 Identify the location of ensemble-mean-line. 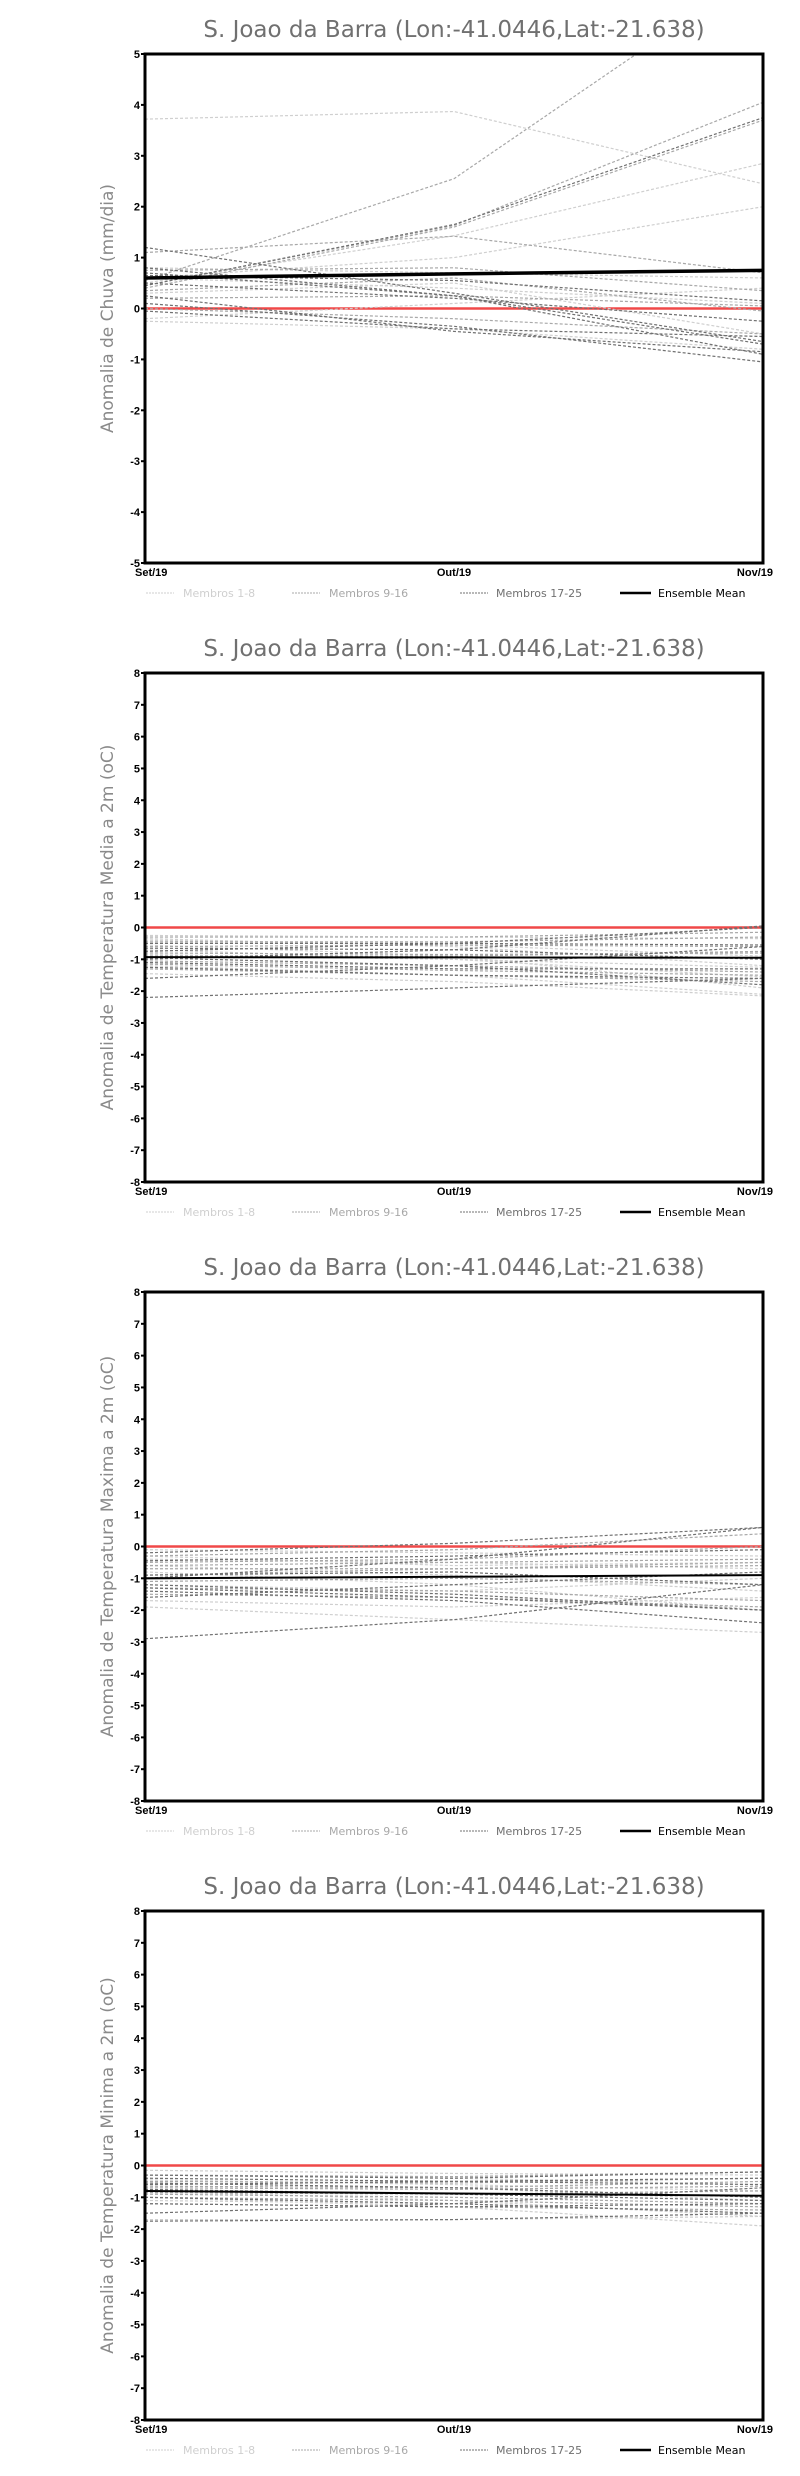
(454, 1577).